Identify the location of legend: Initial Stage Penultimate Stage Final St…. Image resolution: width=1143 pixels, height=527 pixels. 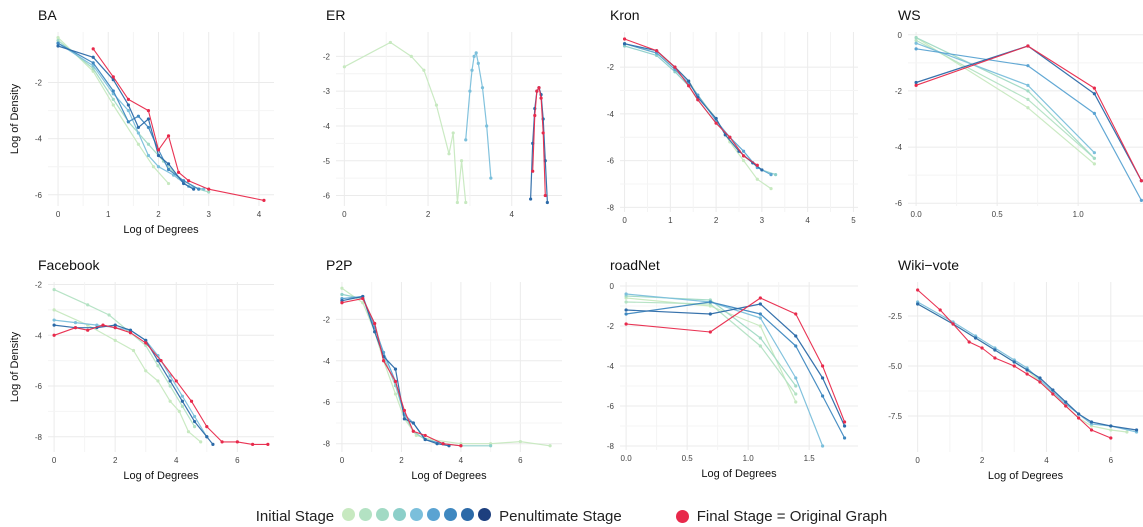
(571, 516).